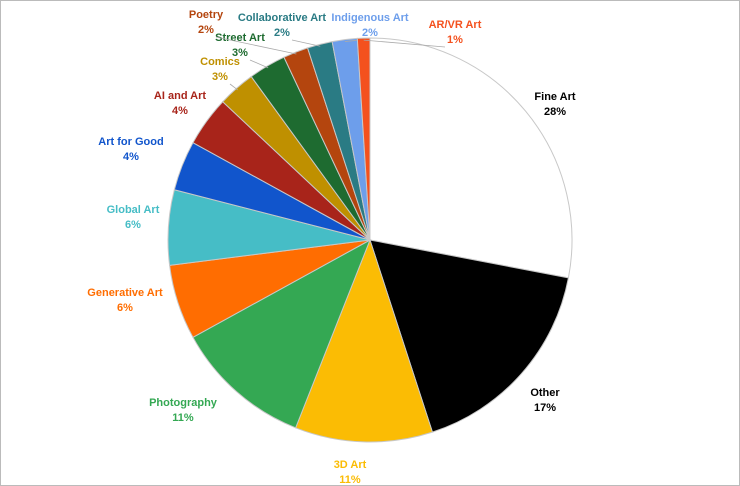 This screenshot has width=740, height=486. Describe the element at coordinates (282, 18) in the screenshot. I see `slice-label: Collaborative Art` at that location.